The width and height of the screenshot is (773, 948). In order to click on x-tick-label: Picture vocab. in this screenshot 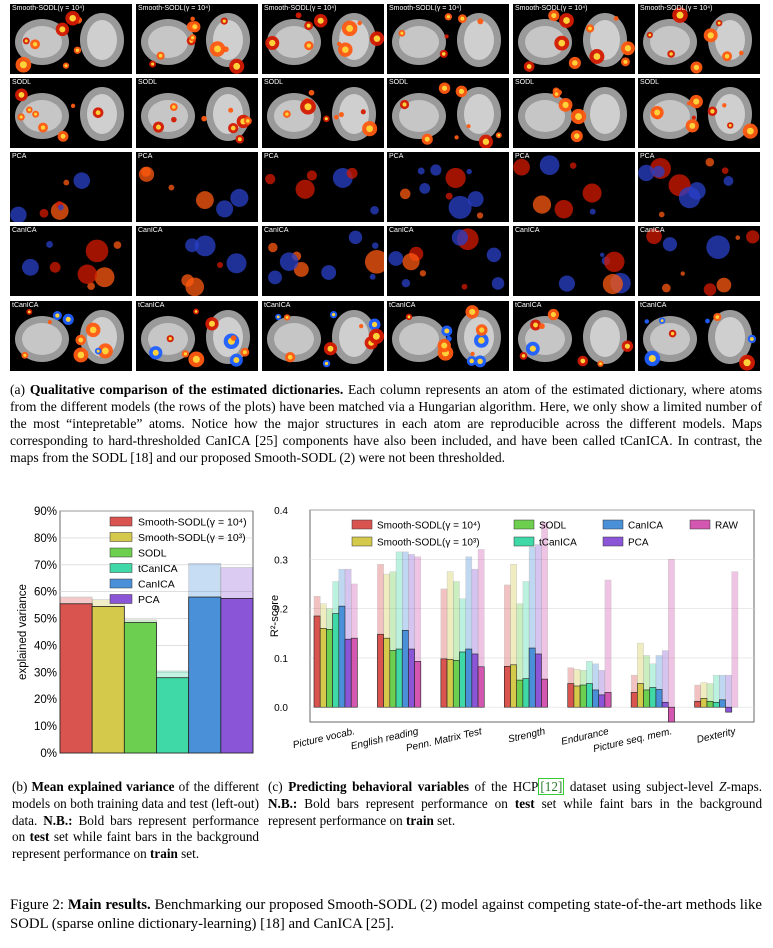, I will do `click(324, 738)`.